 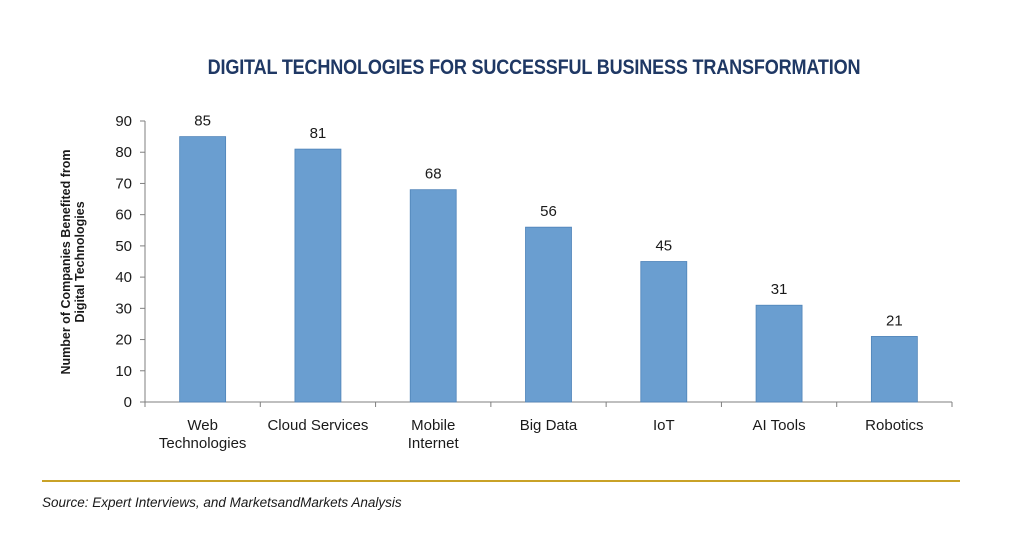 What do you see at coordinates (123, 371) in the screenshot?
I see `y-tick-label: 10` at bounding box center [123, 371].